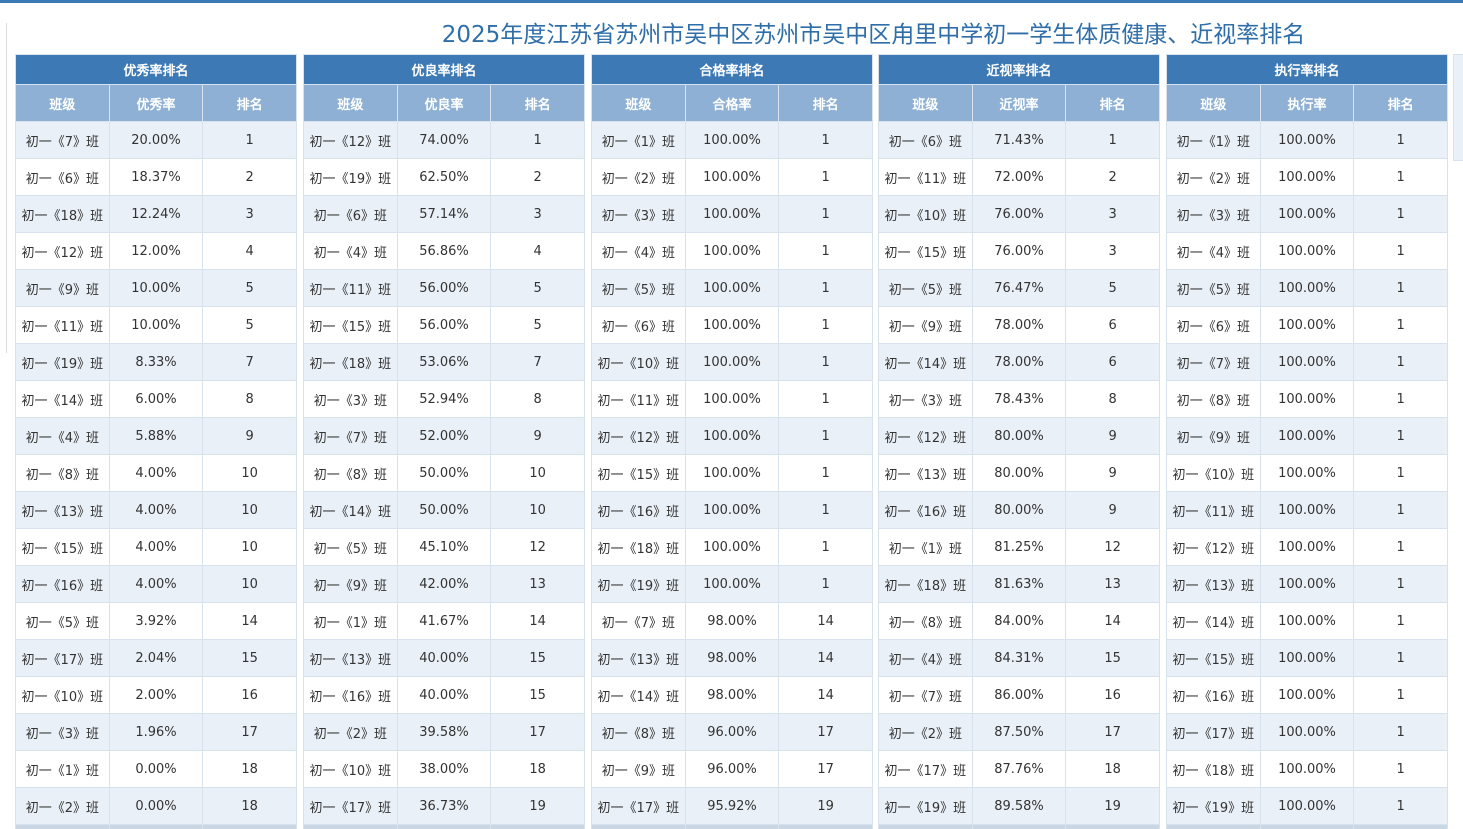 The image size is (1463, 829). What do you see at coordinates (1213, 732) in the screenshot?
I see `cell: 初一《17》班` at bounding box center [1213, 732].